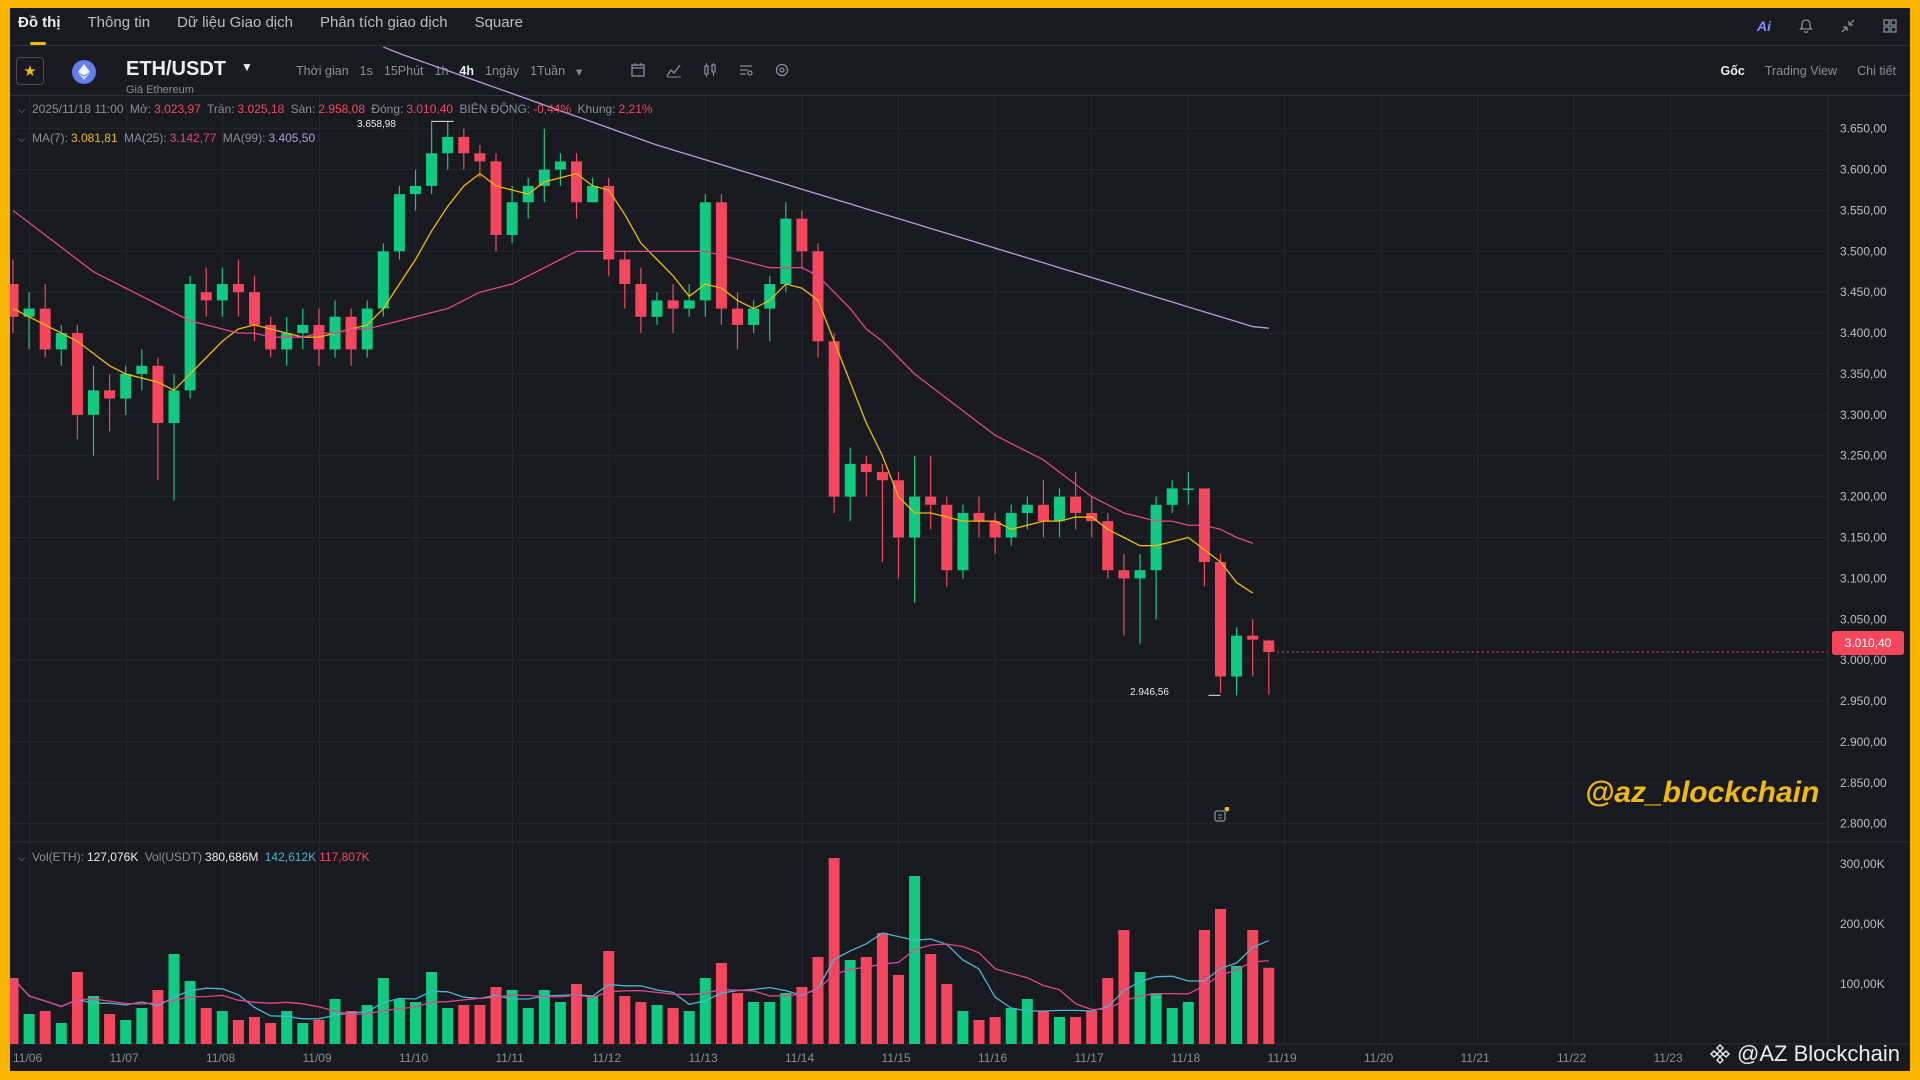 The width and height of the screenshot is (1920, 1080). Describe the element at coordinates (1221, 814) in the screenshot. I see `alert-icon` at that location.